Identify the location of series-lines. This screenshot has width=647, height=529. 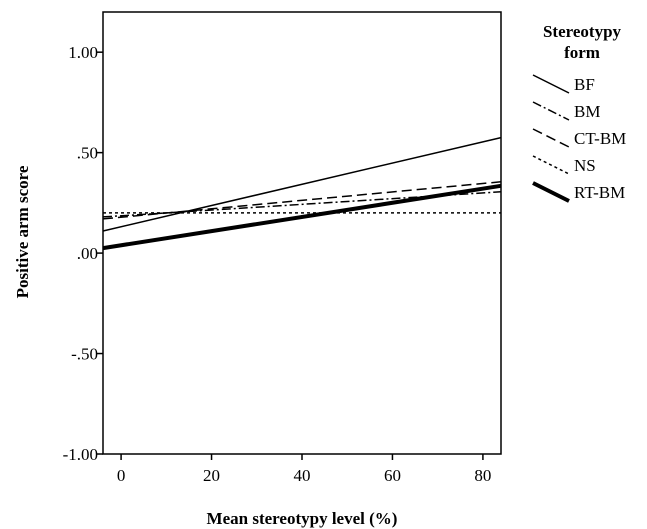
(302, 193).